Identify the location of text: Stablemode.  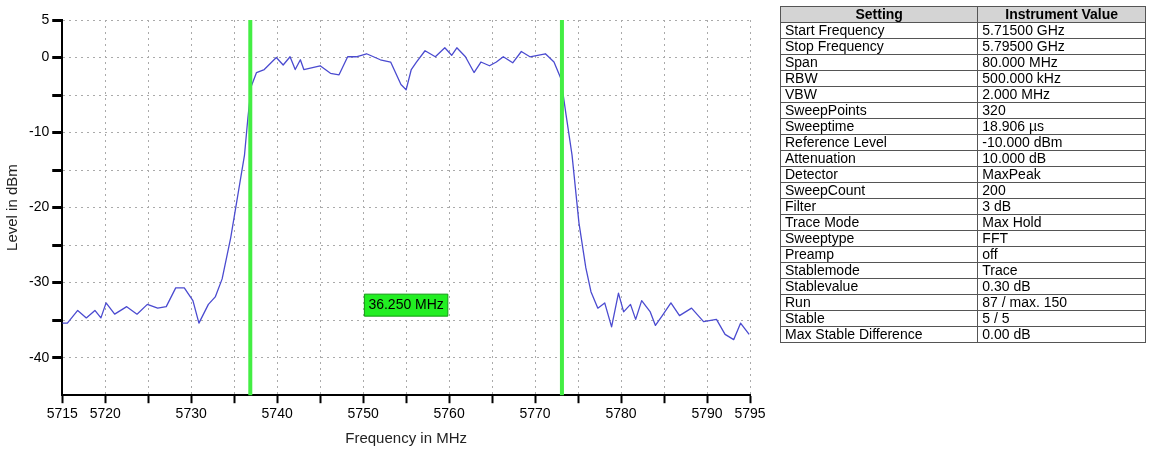
(879, 270).